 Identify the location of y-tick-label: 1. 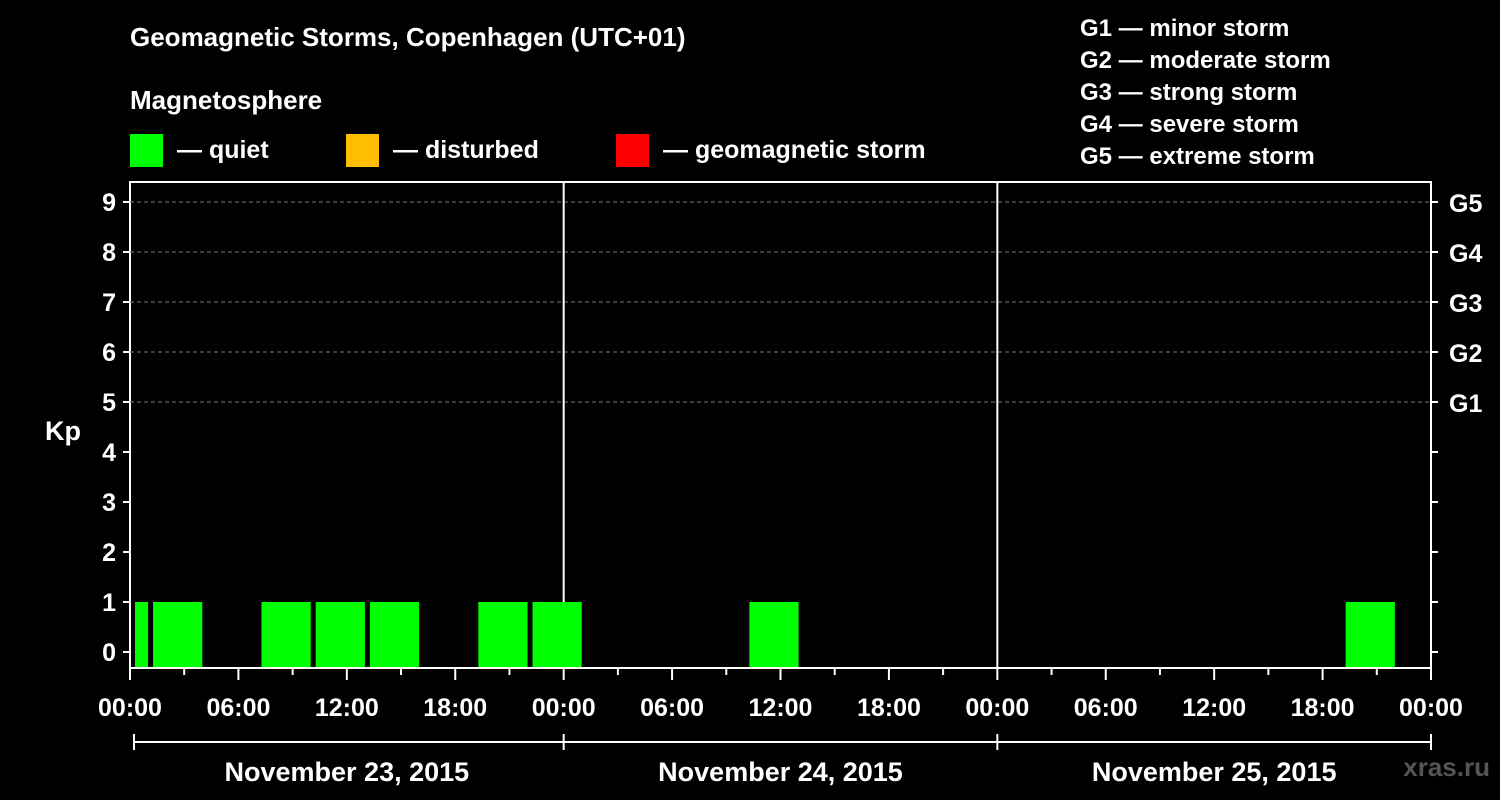
(109, 603).